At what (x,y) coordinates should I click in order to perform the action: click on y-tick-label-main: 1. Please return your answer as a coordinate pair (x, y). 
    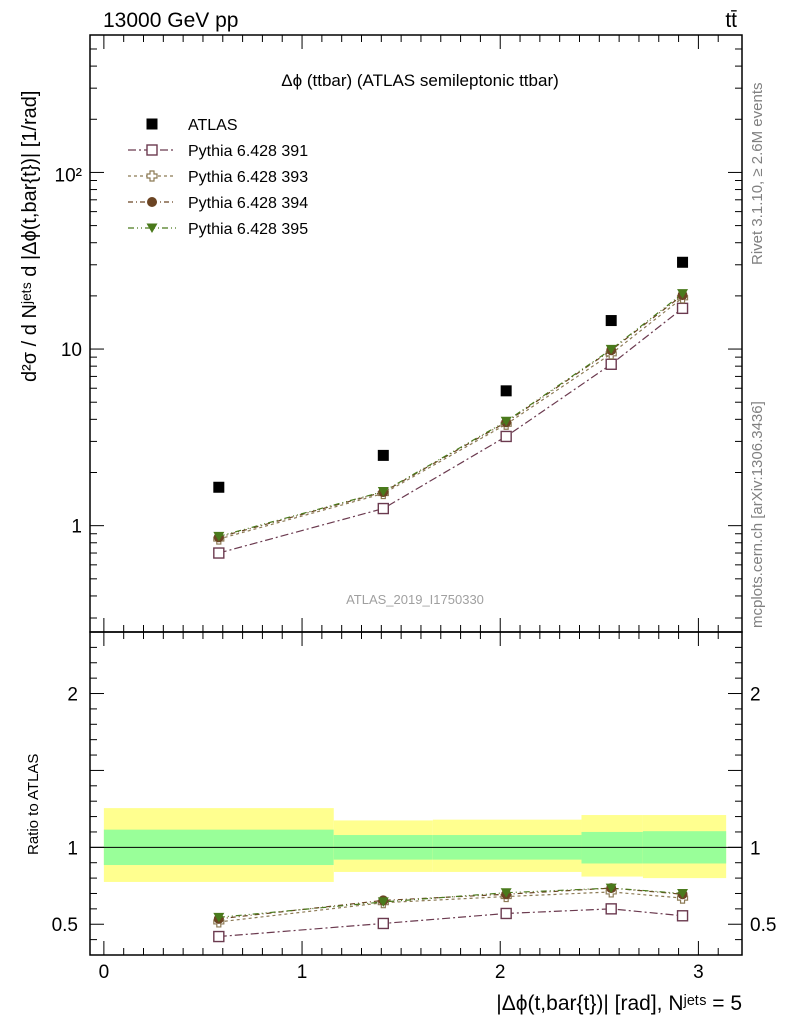
    Looking at the image, I should click on (76, 527).